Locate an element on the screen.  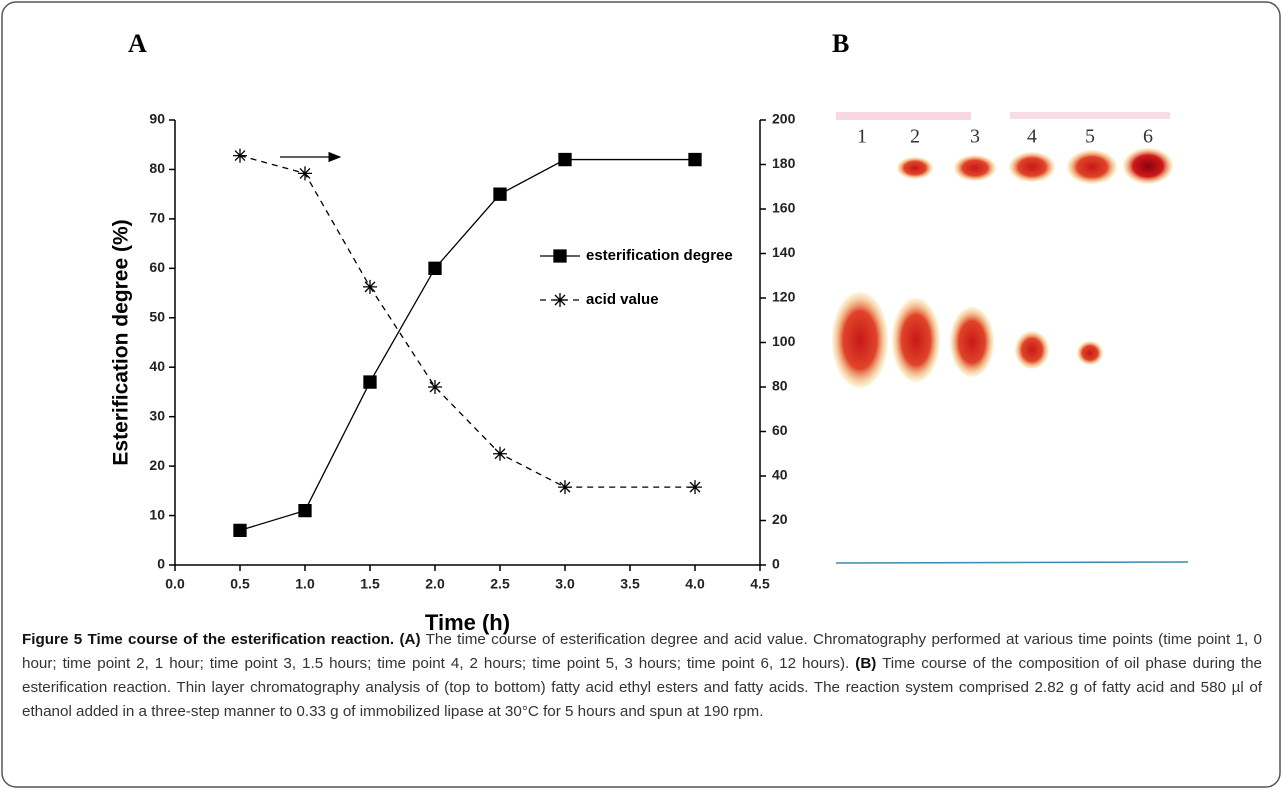
caption-label: (B) is located at coordinates (866, 663).